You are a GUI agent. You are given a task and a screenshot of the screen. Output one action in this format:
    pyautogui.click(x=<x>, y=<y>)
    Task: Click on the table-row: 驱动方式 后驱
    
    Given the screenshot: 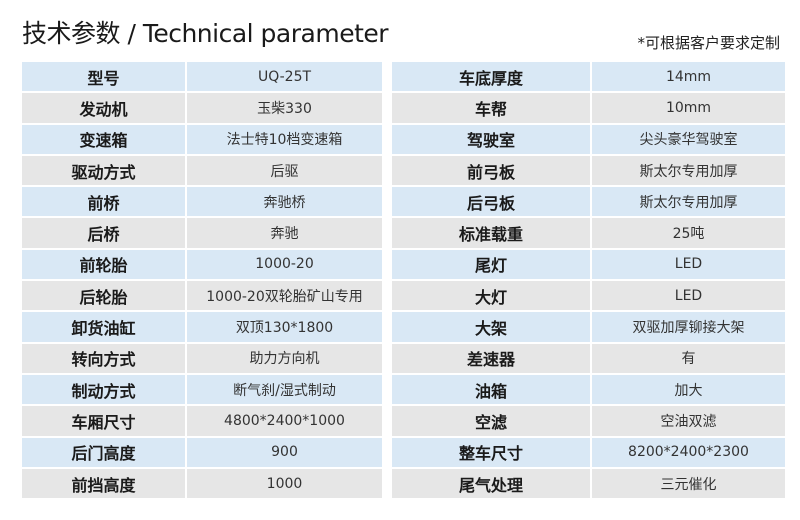 What is the action you would take?
    pyautogui.click(x=202, y=170)
    